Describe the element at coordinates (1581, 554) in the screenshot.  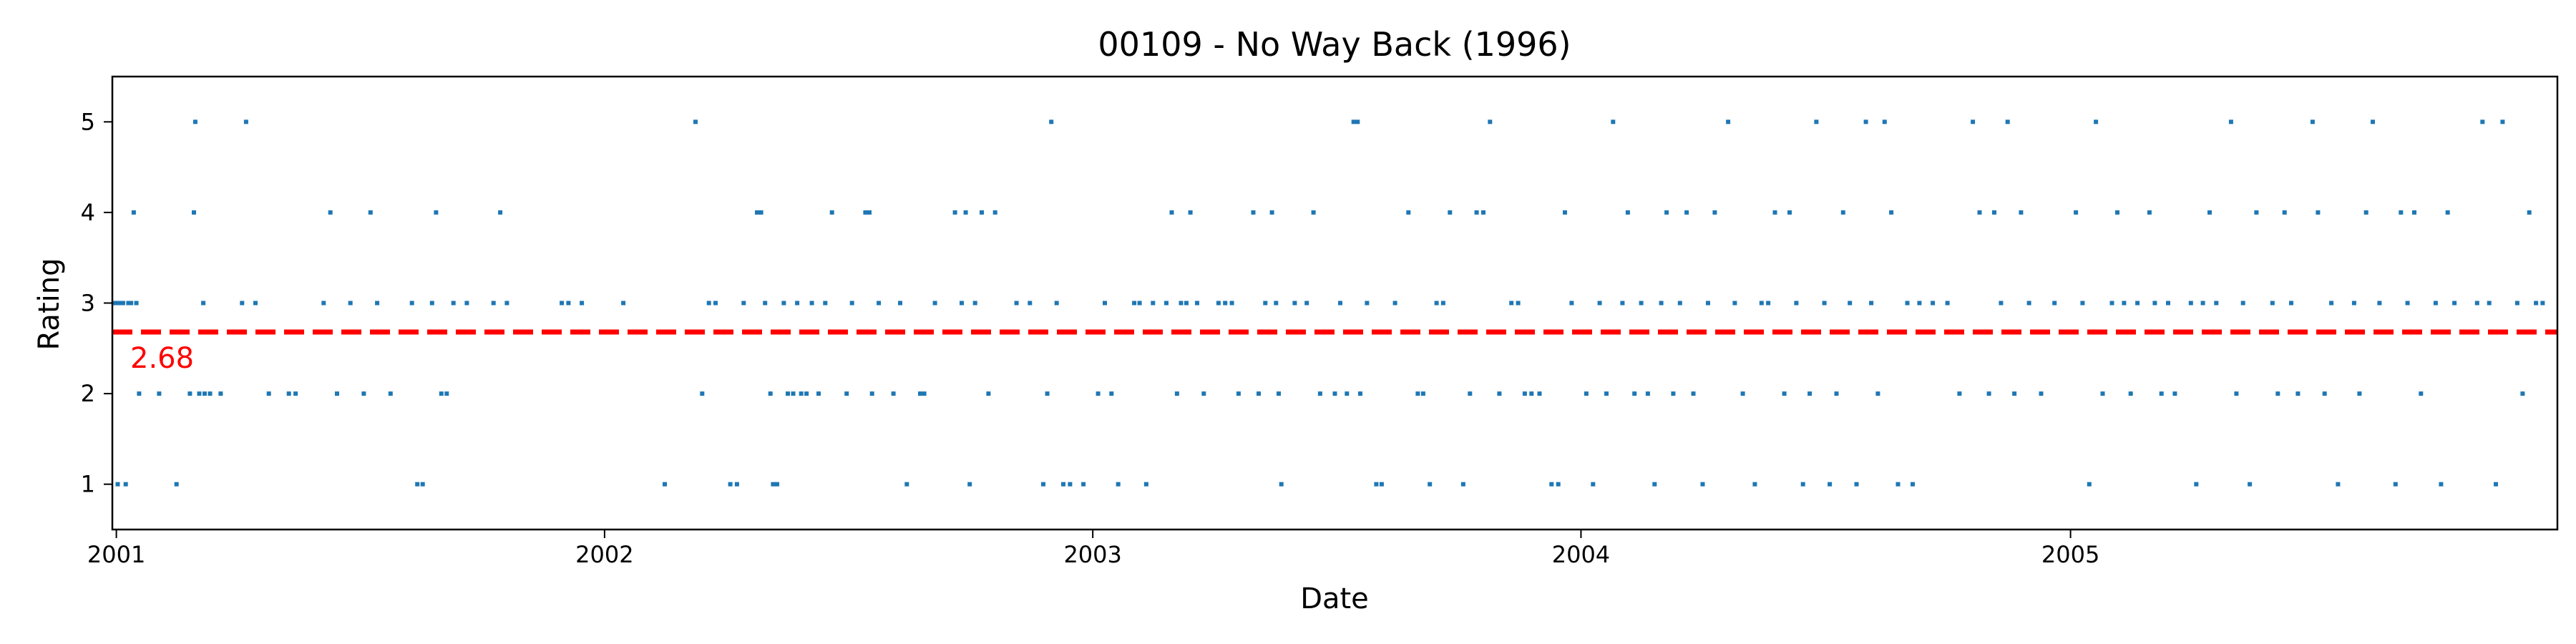
I see `x-tick-label: 2004` at that location.